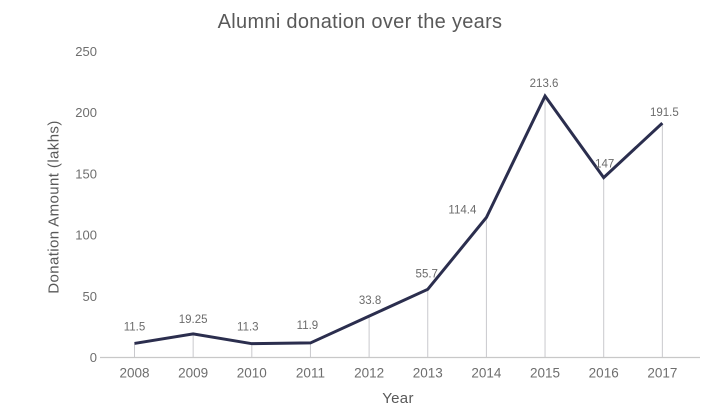 The width and height of the screenshot is (720, 419). What do you see at coordinates (664, 113) in the screenshot?
I see `data-label: 191.5` at bounding box center [664, 113].